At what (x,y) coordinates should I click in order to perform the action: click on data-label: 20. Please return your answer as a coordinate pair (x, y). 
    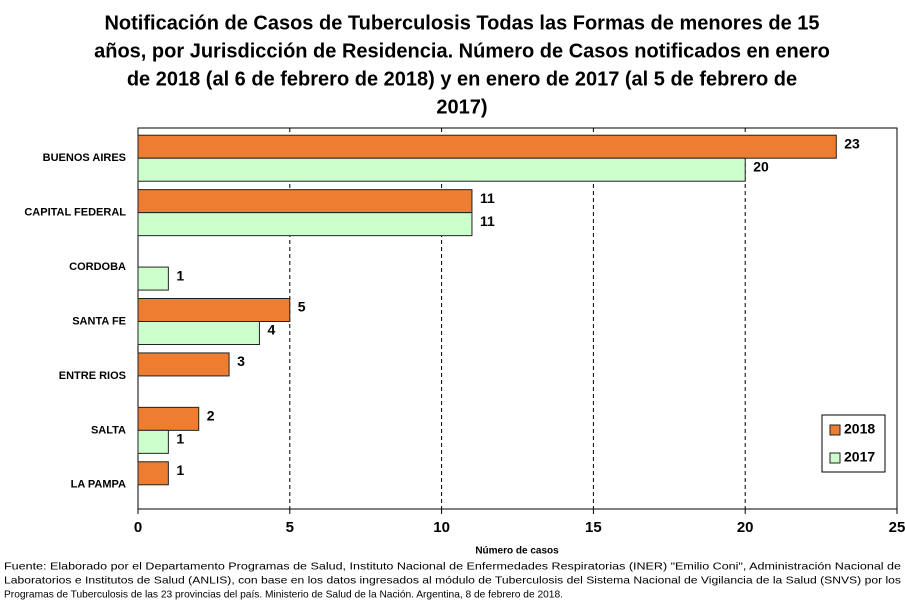
    Looking at the image, I should click on (761, 166).